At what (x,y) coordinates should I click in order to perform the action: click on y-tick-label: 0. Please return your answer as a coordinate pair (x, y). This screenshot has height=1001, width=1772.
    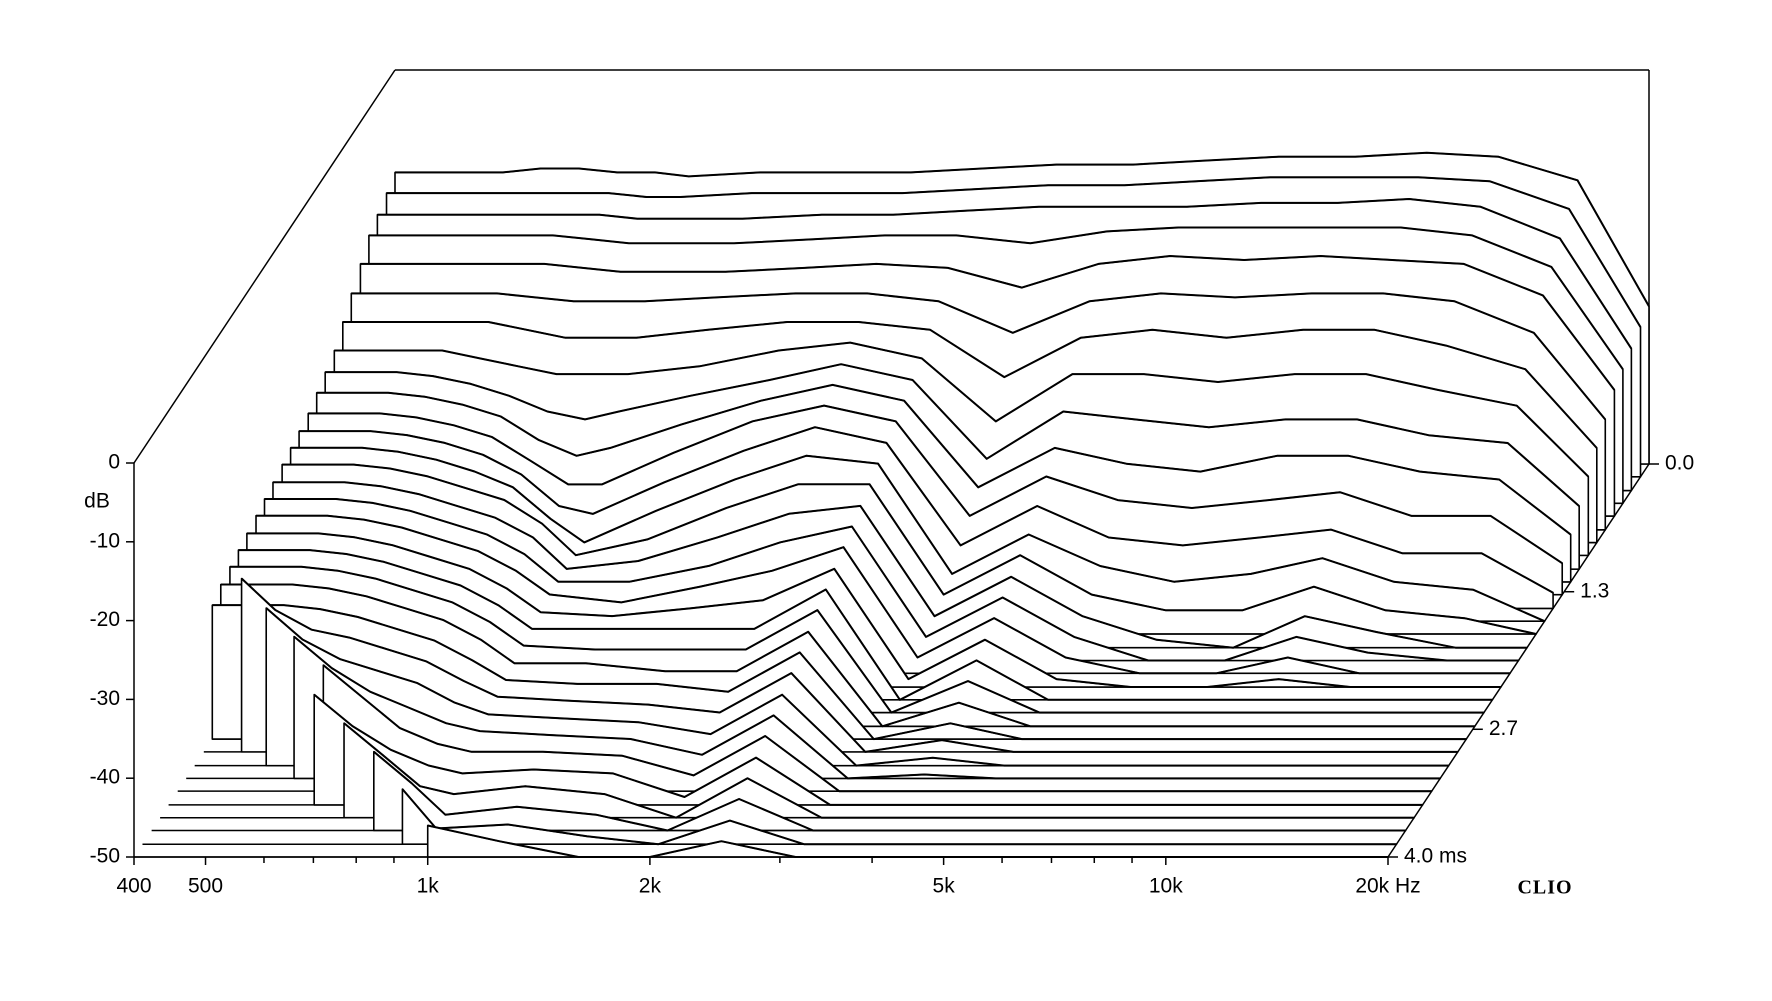
    Looking at the image, I should click on (114, 462).